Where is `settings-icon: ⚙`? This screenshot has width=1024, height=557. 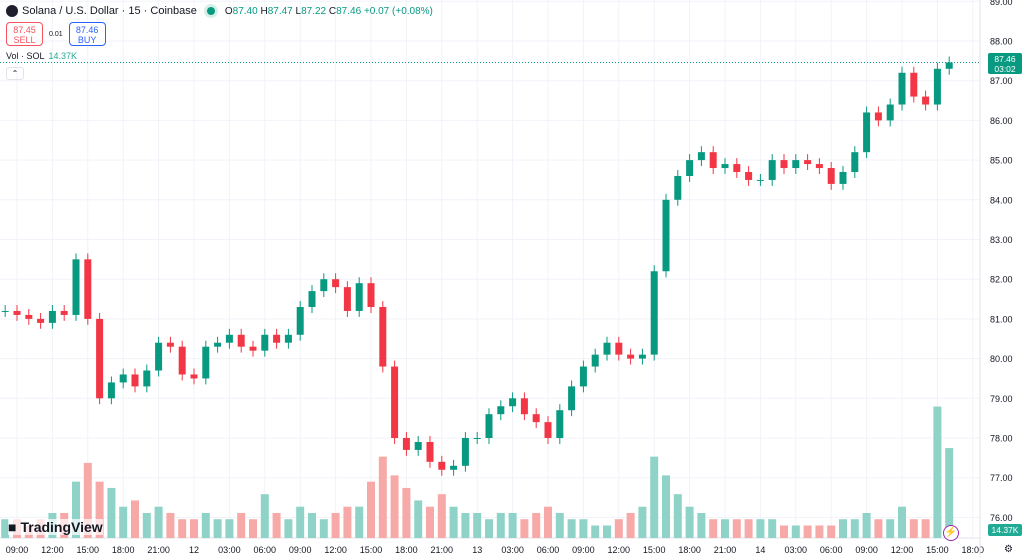
settings-icon: ⚙ is located at coordinates (1008, 549).